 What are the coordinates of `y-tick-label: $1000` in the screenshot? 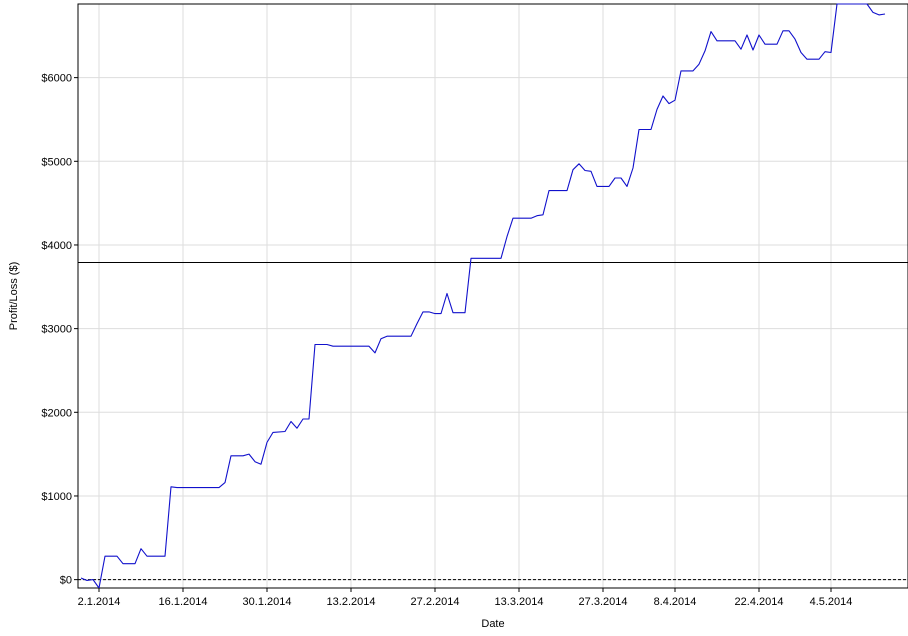 It's located at (56, 497).